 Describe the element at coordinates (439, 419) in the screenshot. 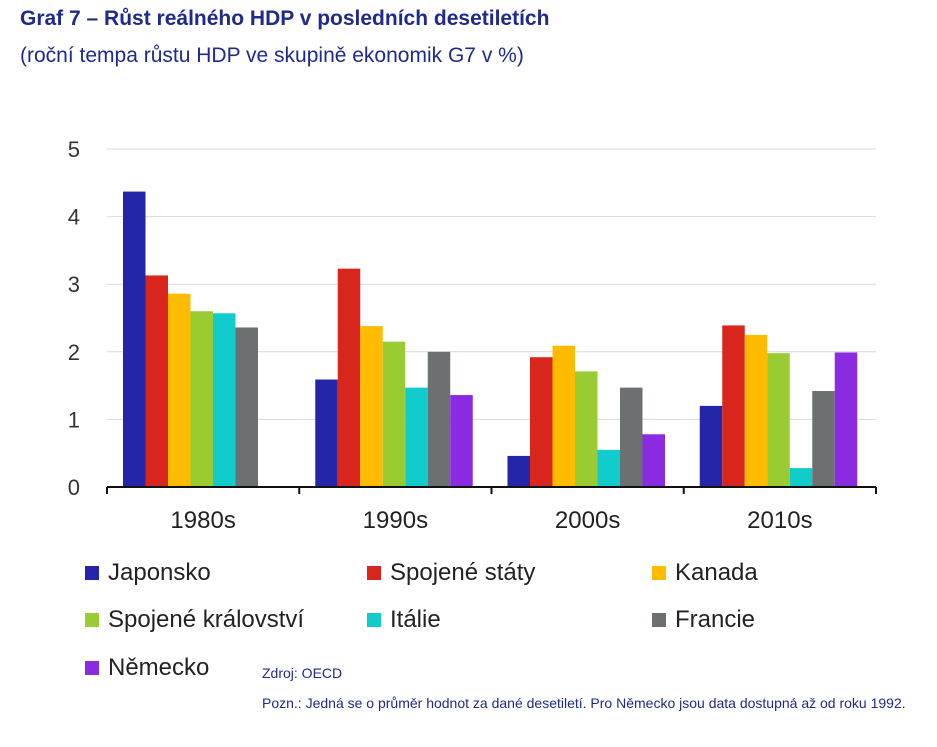

I see `bar-francie-1990s` at that location.